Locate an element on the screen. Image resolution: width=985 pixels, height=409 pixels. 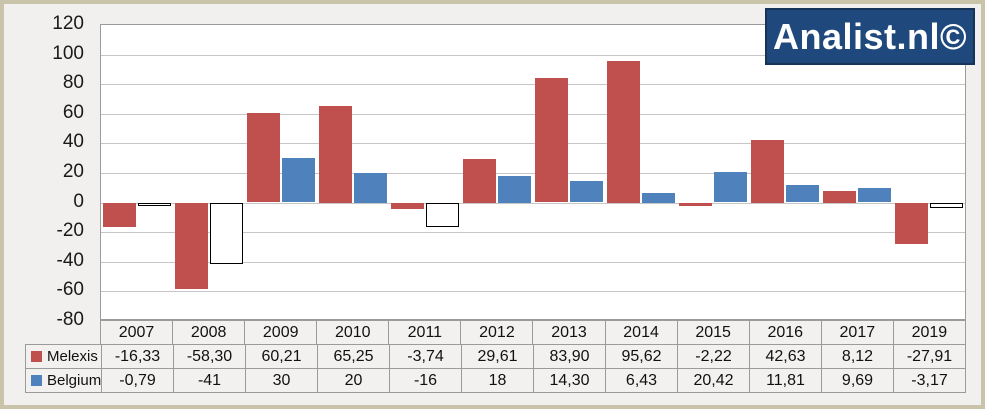
bar-belgium-2014 is located at coordinates (658, 198).